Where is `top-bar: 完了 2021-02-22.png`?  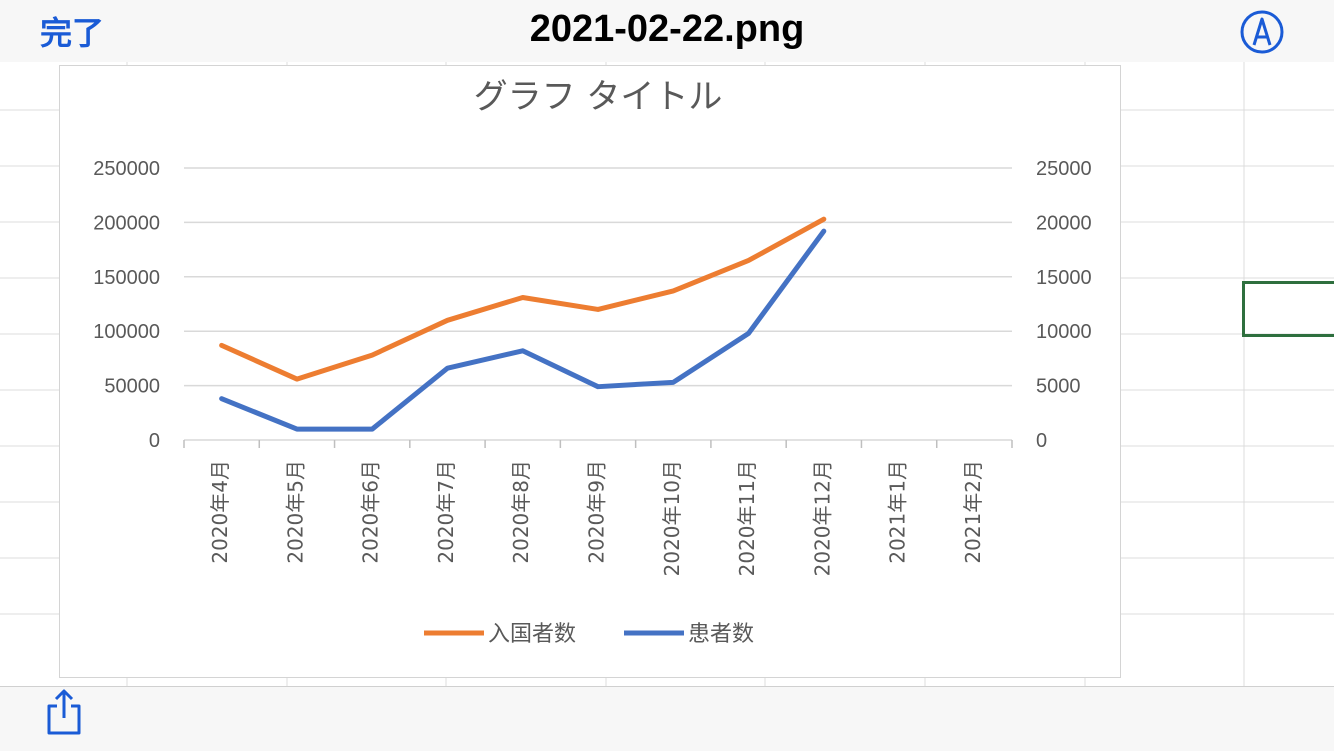 top-bar: 完了 2021-02-22.png is located at coordinates (667, 31).